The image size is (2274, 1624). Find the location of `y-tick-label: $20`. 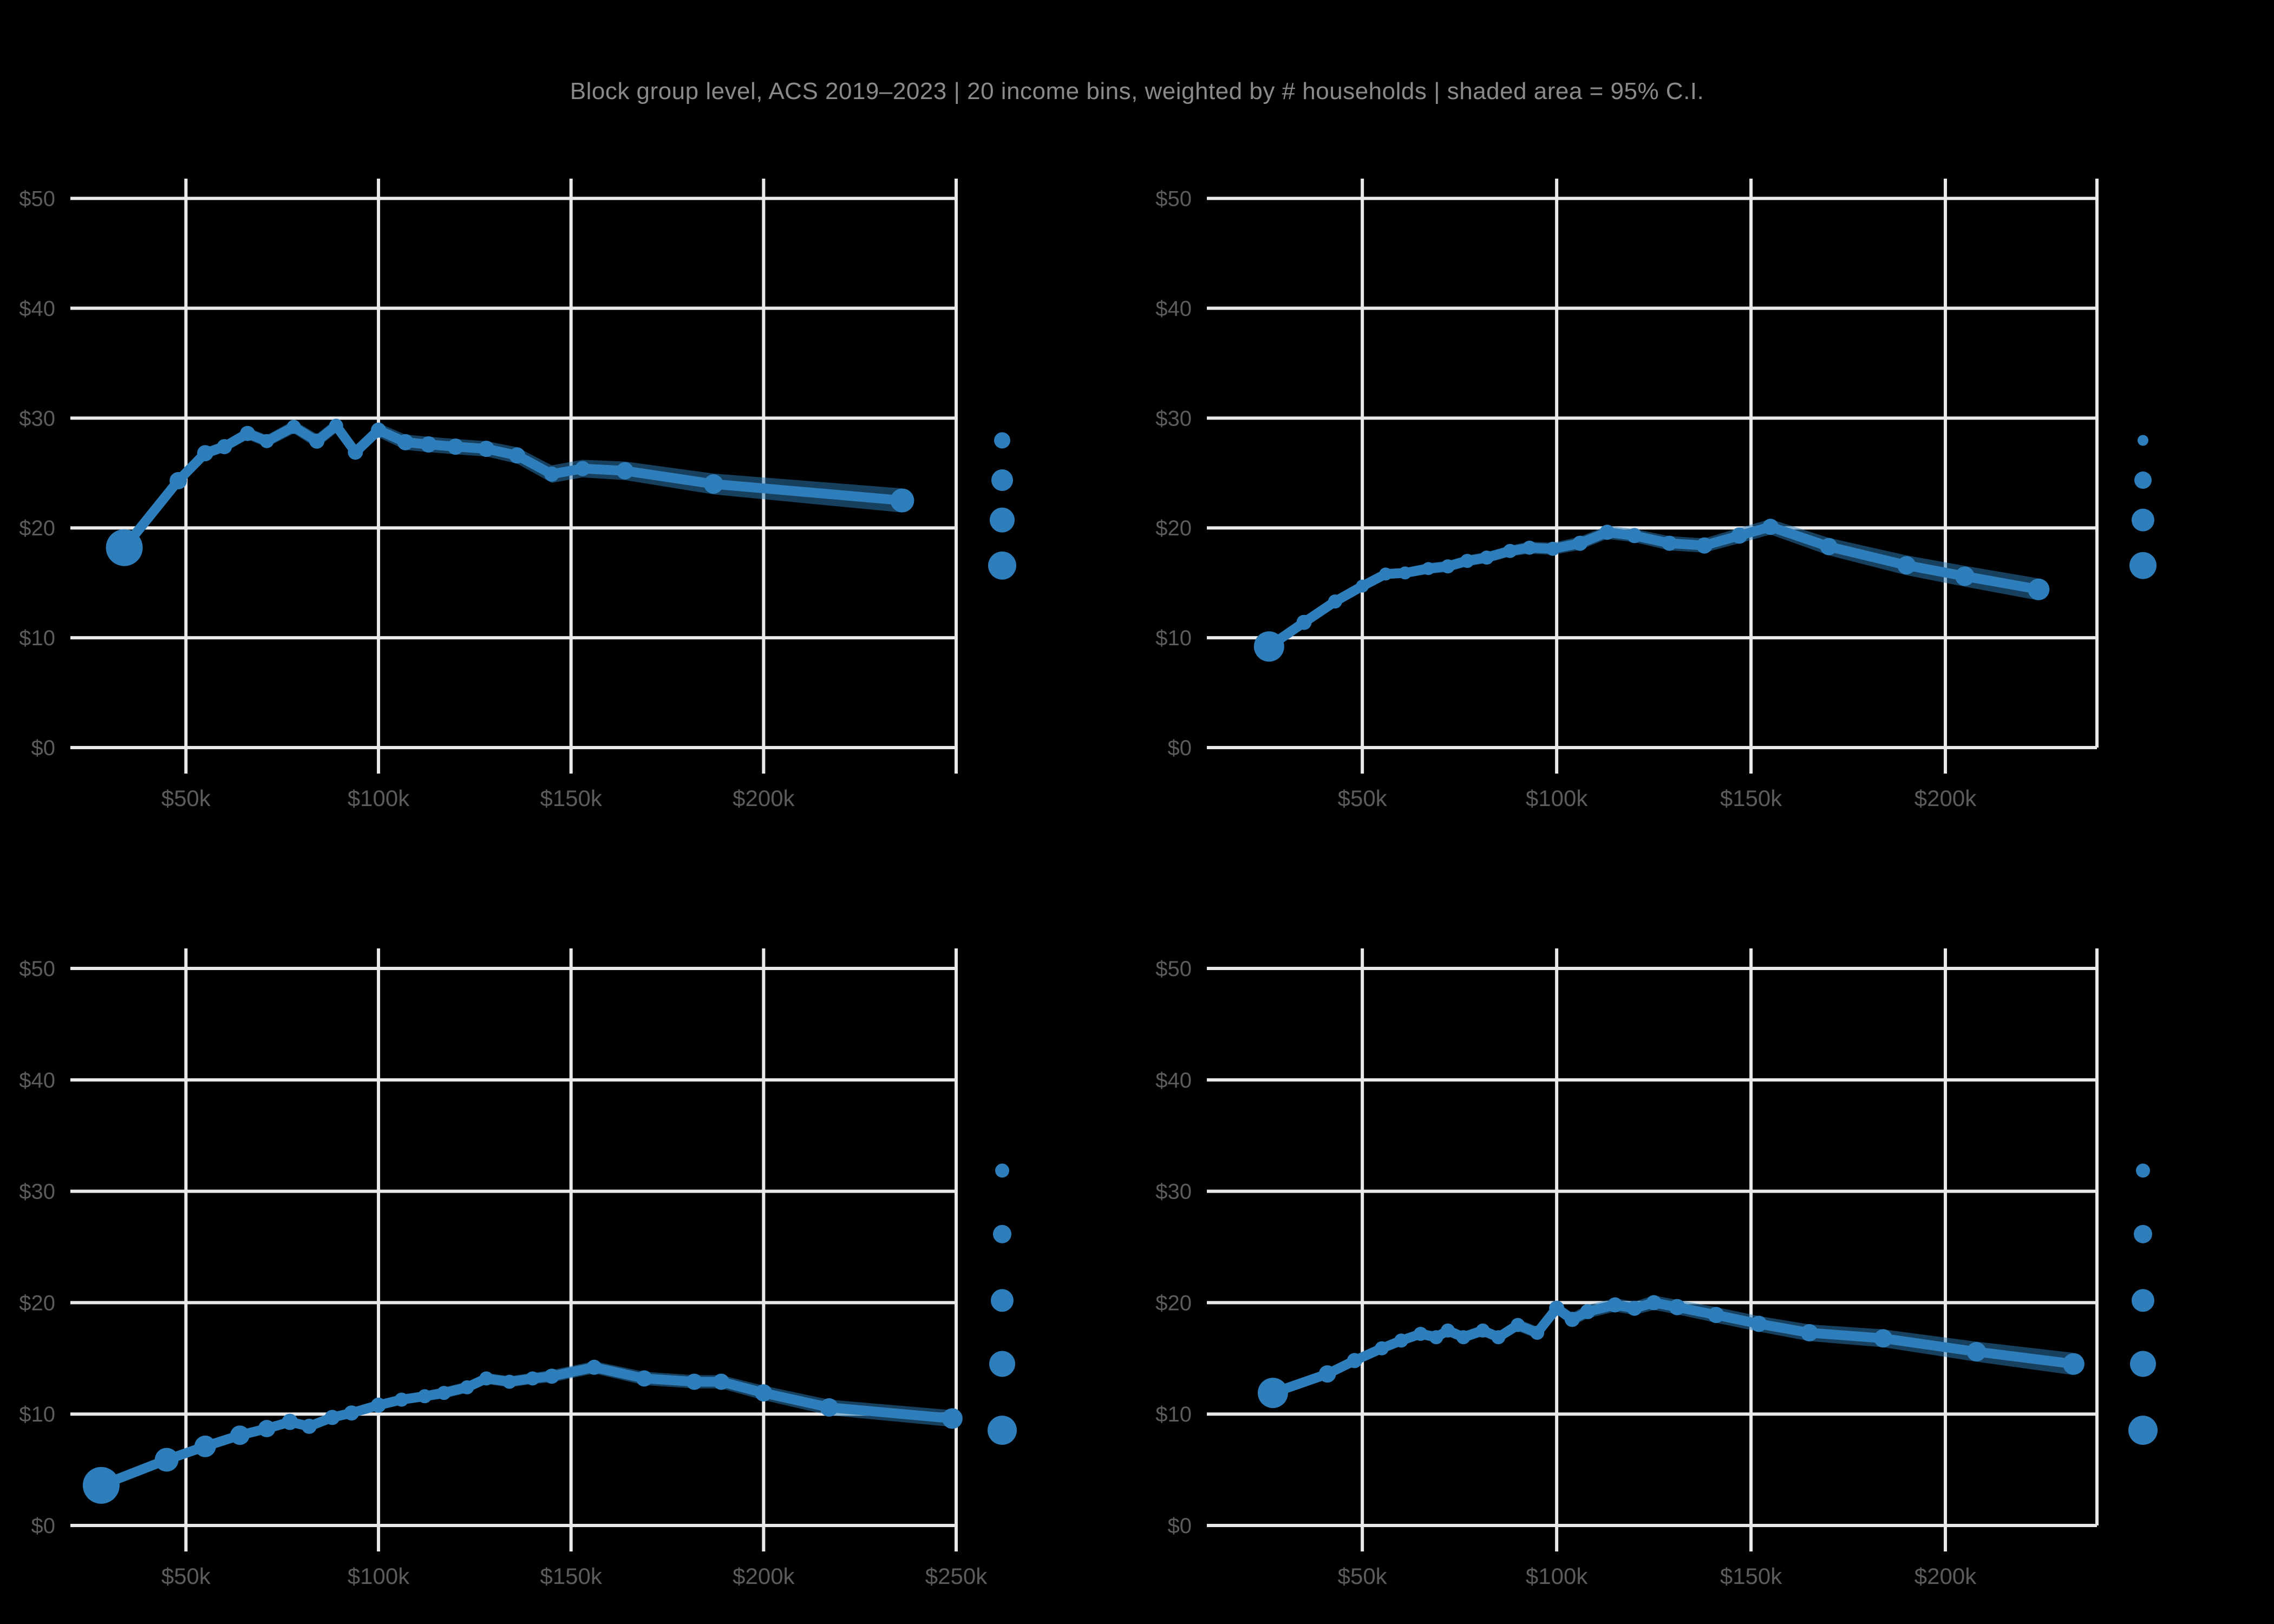

y-tick-label: $20 is located at coordinates (1173, 1303).